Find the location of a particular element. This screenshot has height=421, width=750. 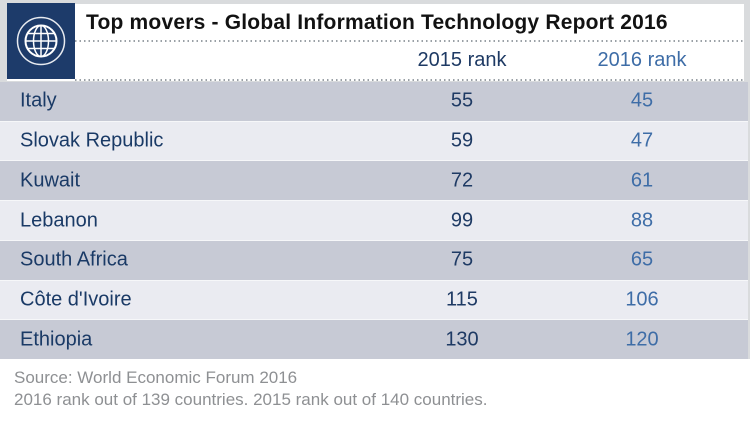

country-label: Lebanon is located at coordinates (59, 220).